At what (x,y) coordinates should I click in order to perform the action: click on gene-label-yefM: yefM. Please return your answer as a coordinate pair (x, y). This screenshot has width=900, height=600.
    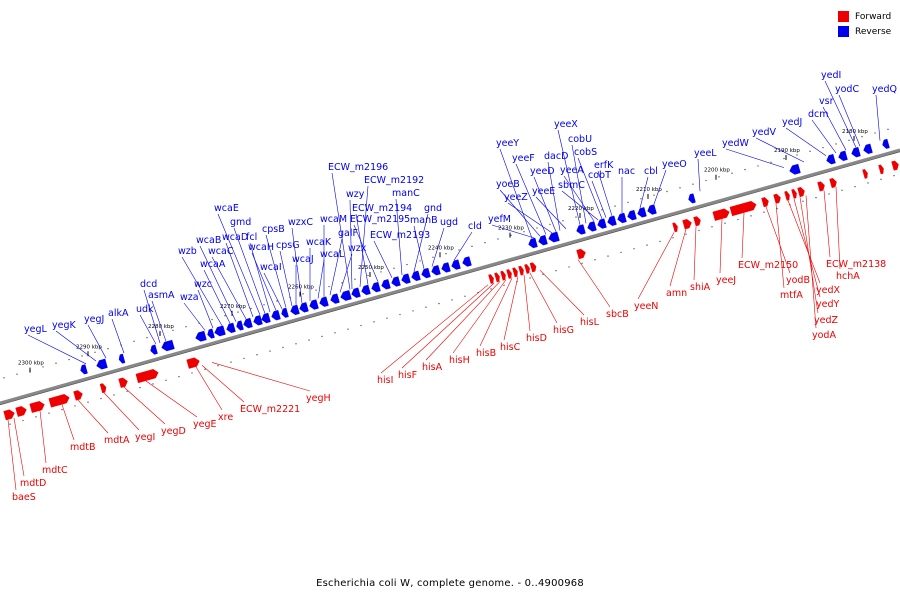
    Looking at the image, I should click on (499, 219).